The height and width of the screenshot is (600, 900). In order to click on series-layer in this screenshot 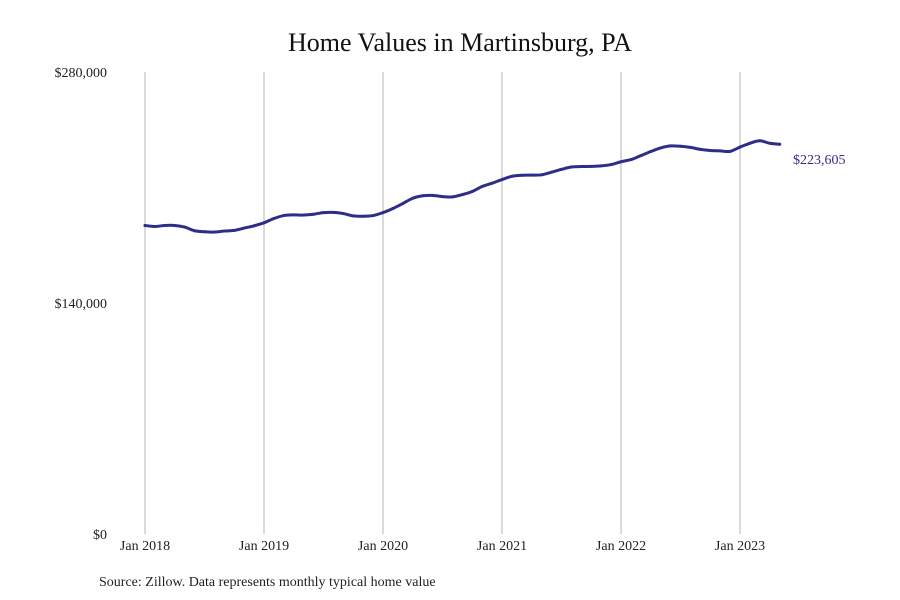, I will do `click(462, 186)`.